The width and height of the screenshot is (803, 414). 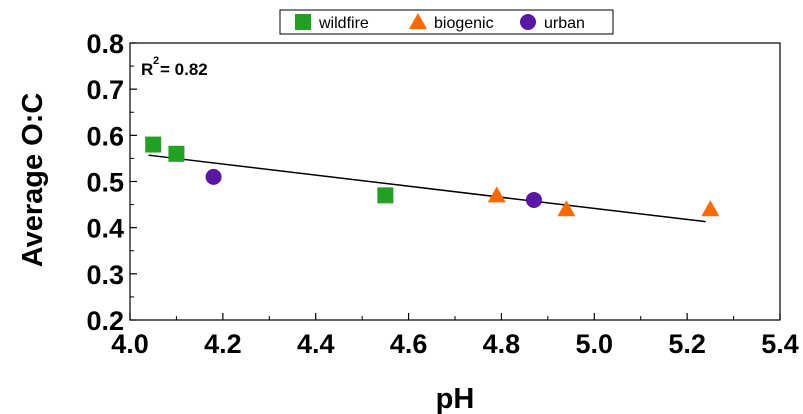 I want to click on legend-marker-wildfire, so click(x=303, y=22).